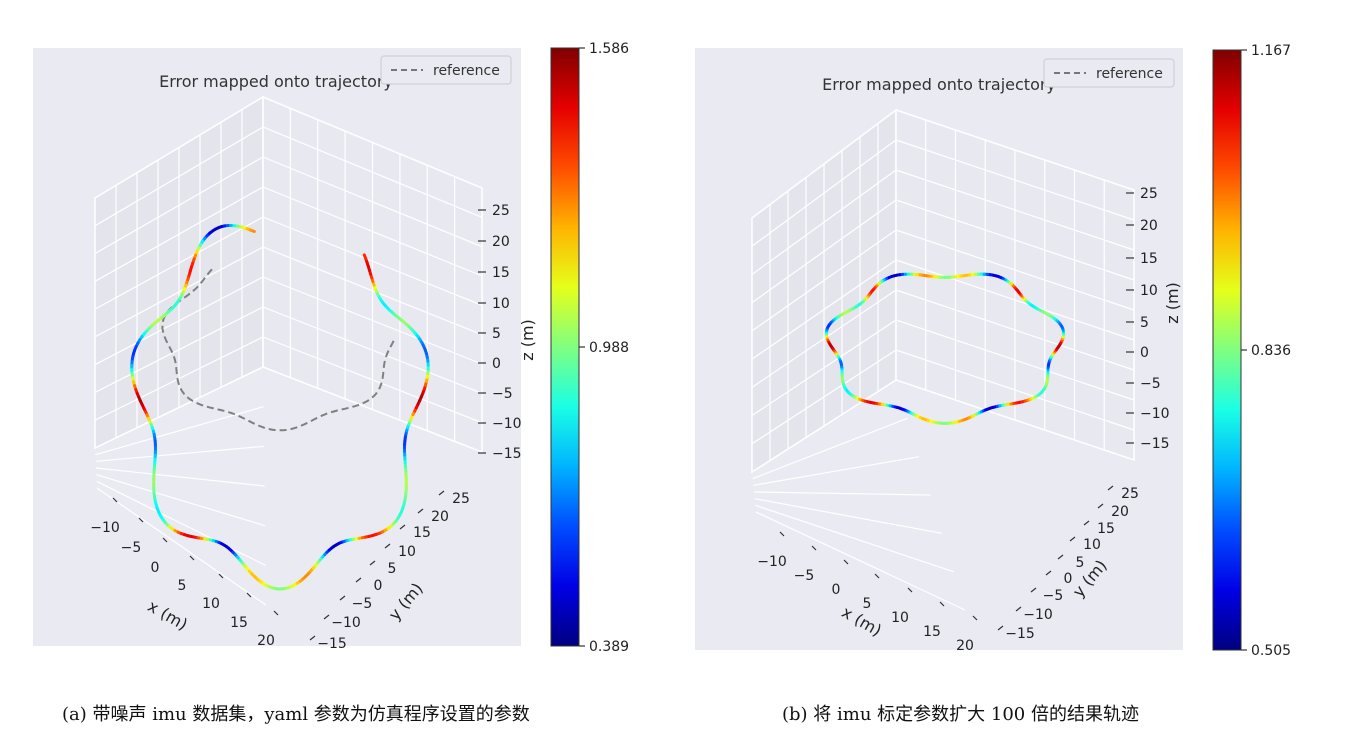 The width and height of the screenshot is (1348, 730). I want to click on z-tick-label: −15, so click(507, 454).